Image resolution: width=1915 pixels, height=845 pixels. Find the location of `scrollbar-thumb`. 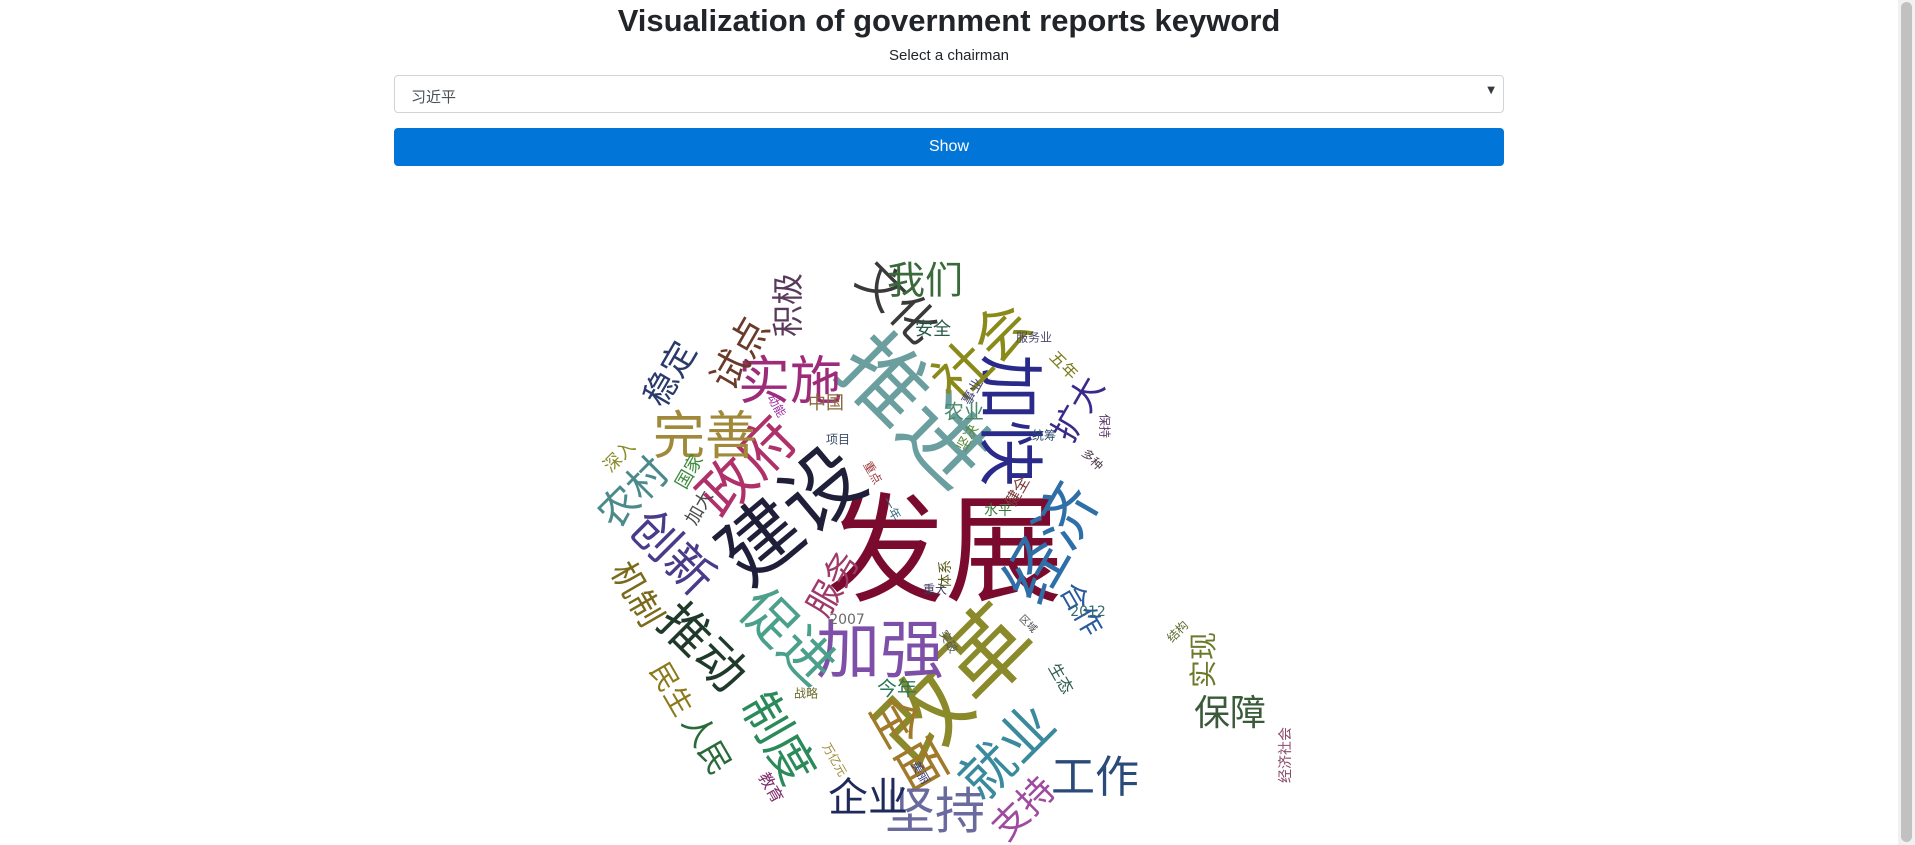

scrollbar-thumb is located at coordinates (1906, 422).